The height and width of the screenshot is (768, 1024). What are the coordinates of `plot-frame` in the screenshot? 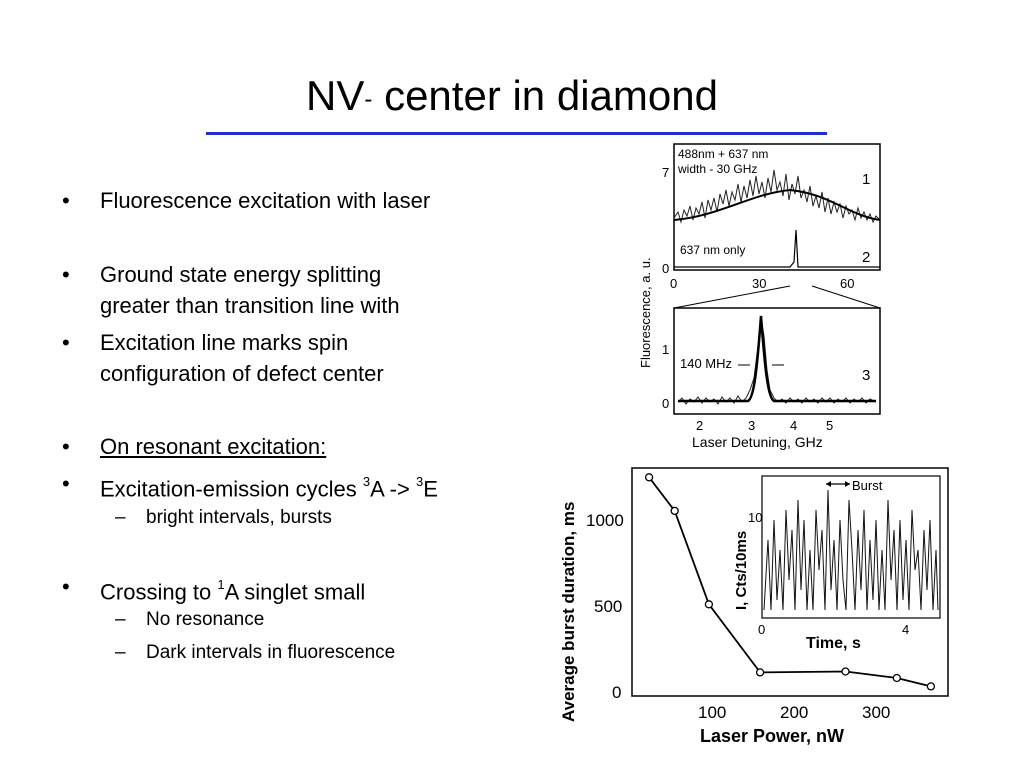 It's located at (790, 582).